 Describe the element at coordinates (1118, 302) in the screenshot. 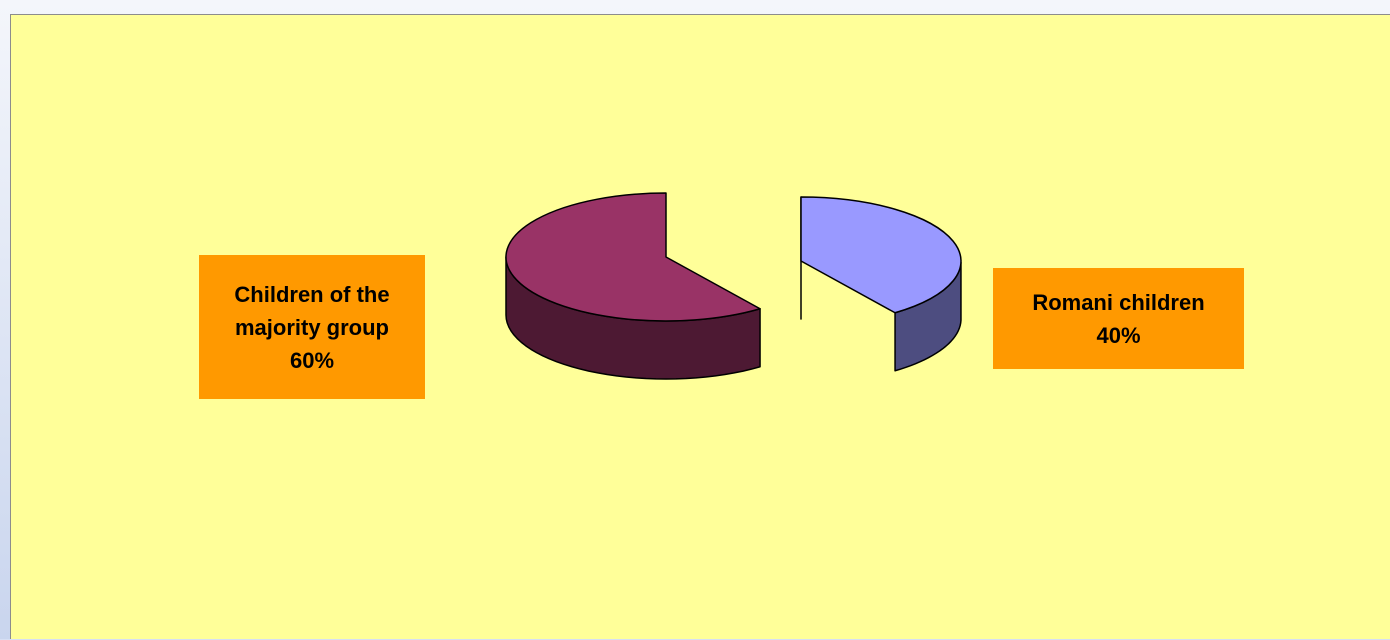

I see `data-label-romani-children-line-1: Romani children` at that location.